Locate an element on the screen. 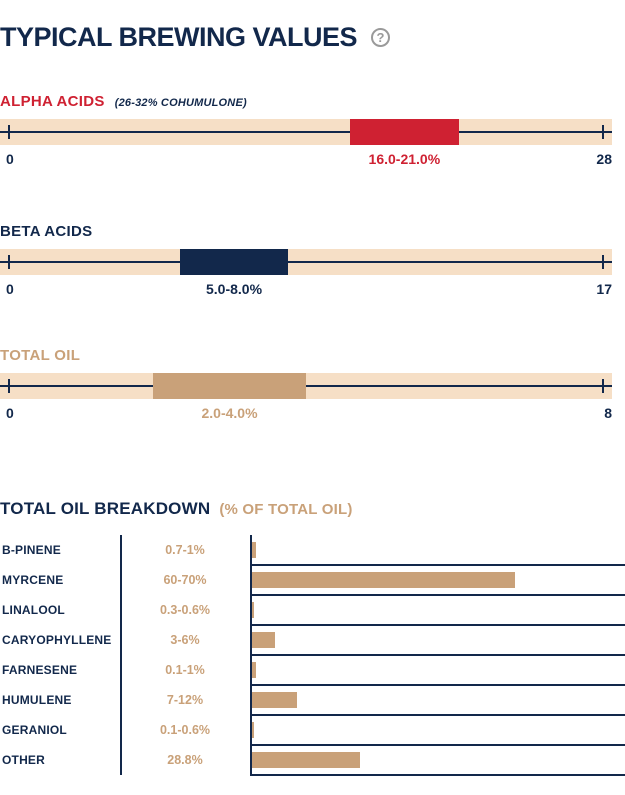  chart-row: FARNESENE 0.1-1% is located at coordinates (312, 670).